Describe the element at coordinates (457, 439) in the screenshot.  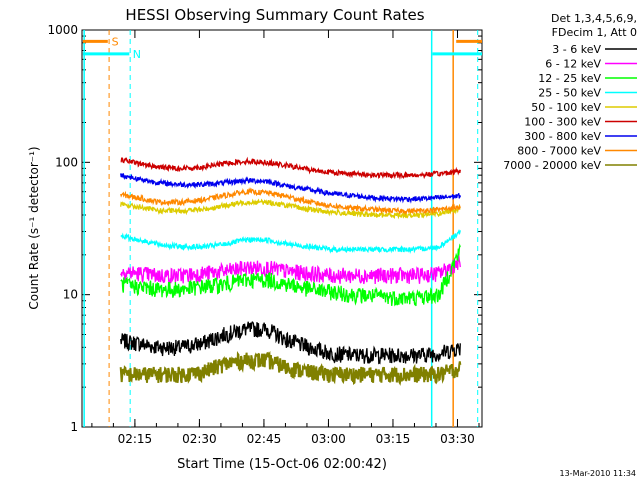
I see `x-tick-label: 03:30` at that location.